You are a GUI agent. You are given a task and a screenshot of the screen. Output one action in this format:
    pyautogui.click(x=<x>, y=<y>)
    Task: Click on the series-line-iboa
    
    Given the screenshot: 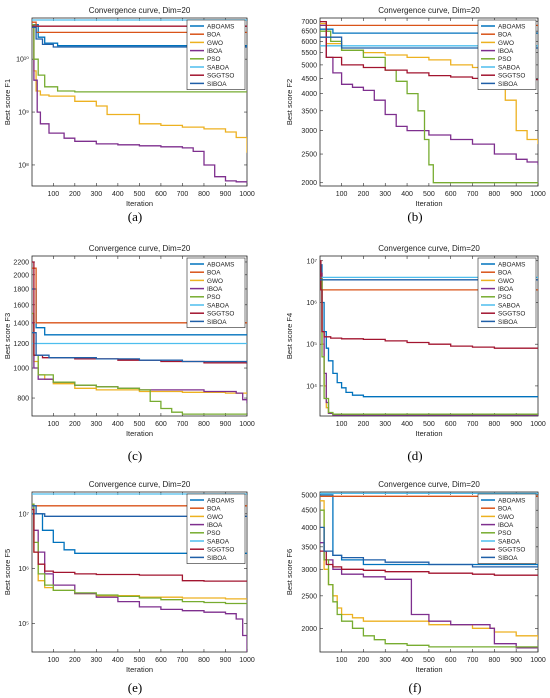 What is the action you would take?
    pyautogui.click(x=429, y=94)
    